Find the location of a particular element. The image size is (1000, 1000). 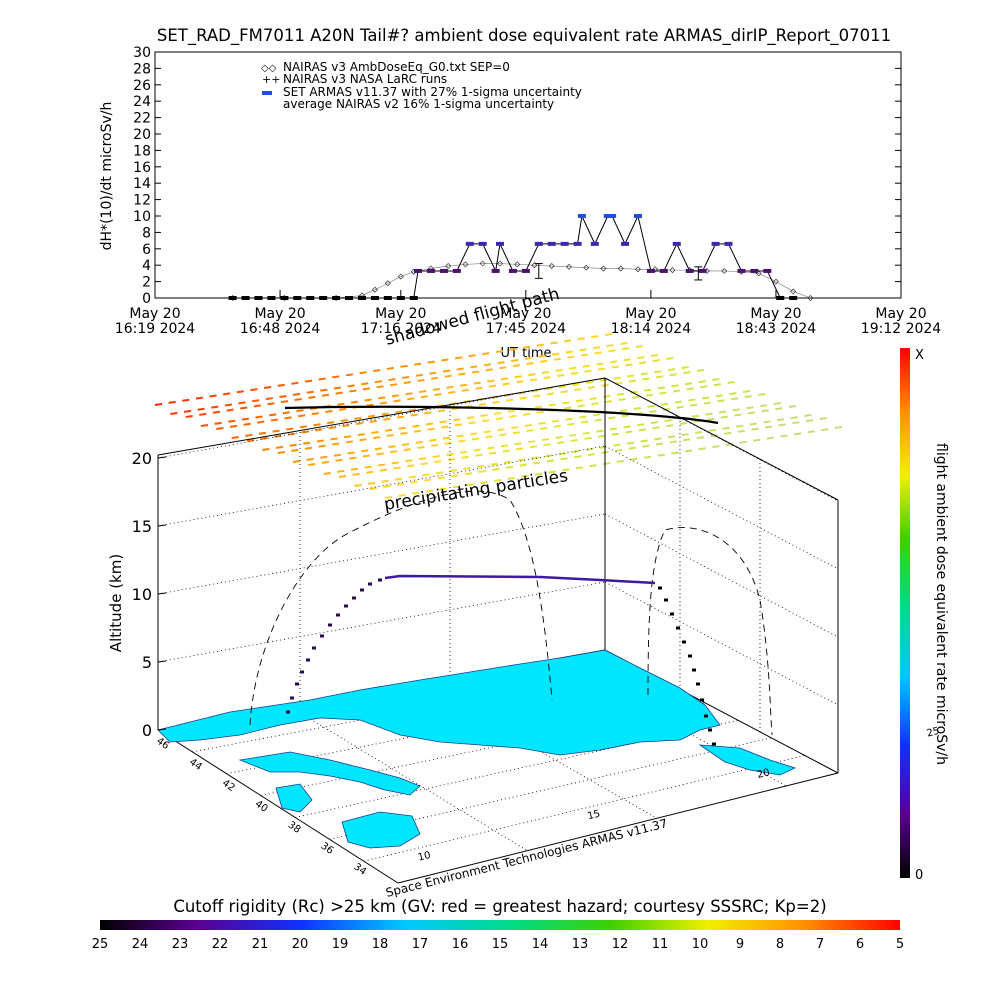

altitude-label: Altitude (km) is located at coordinates (116, 603).